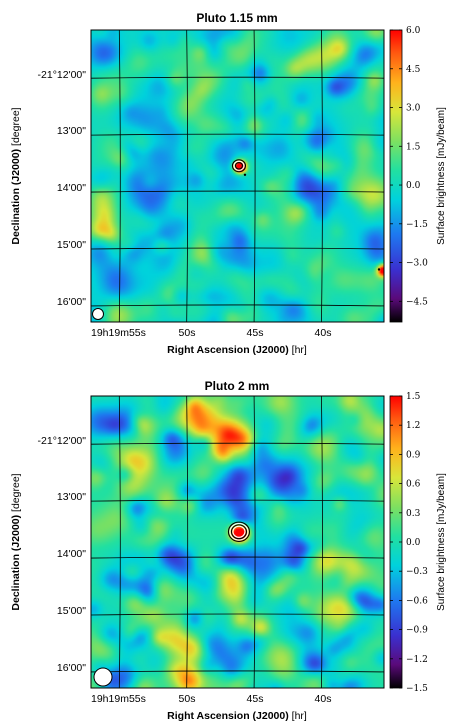  I want to click on colorbar-ticks: 1.5 1.2 0.9 0.6 0.3 0.0 −0.3 −0.6 −0.9 −1.2 −1.5, so click(409, 543).